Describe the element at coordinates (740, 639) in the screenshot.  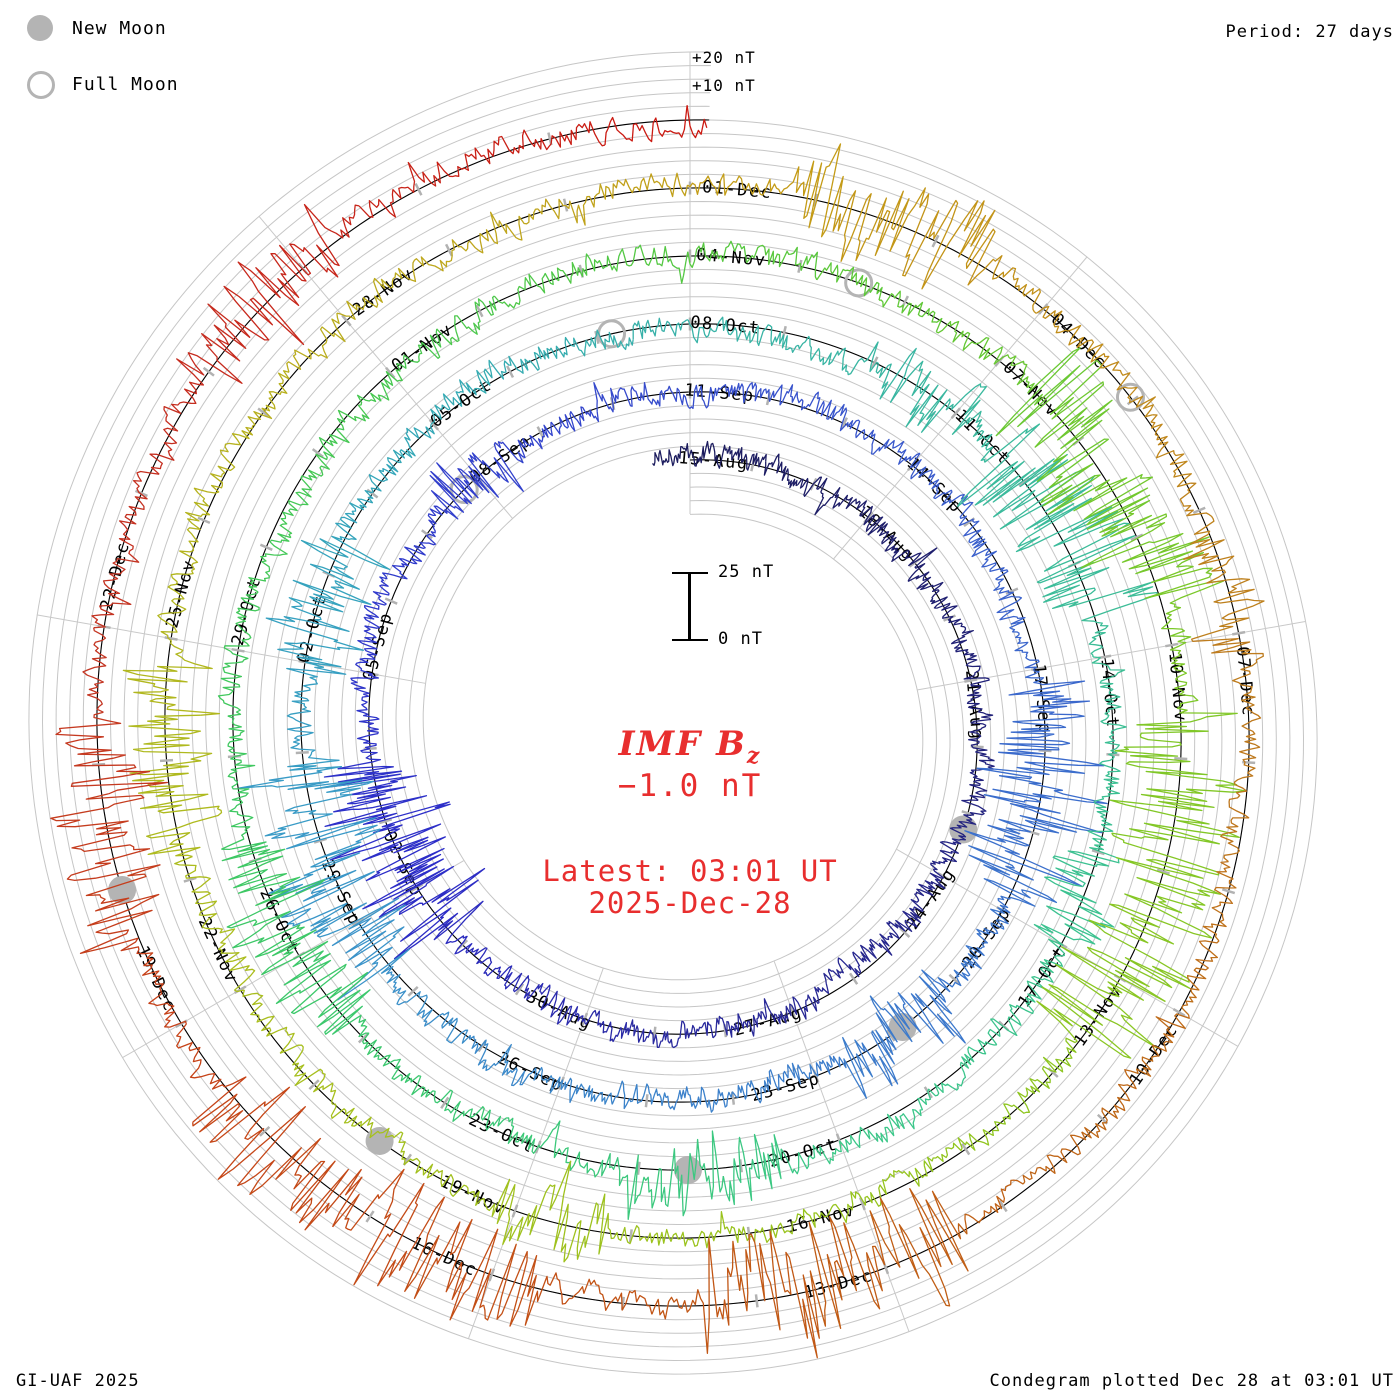
I see `scale-bar-bottom-label: 0 nT` at that location.